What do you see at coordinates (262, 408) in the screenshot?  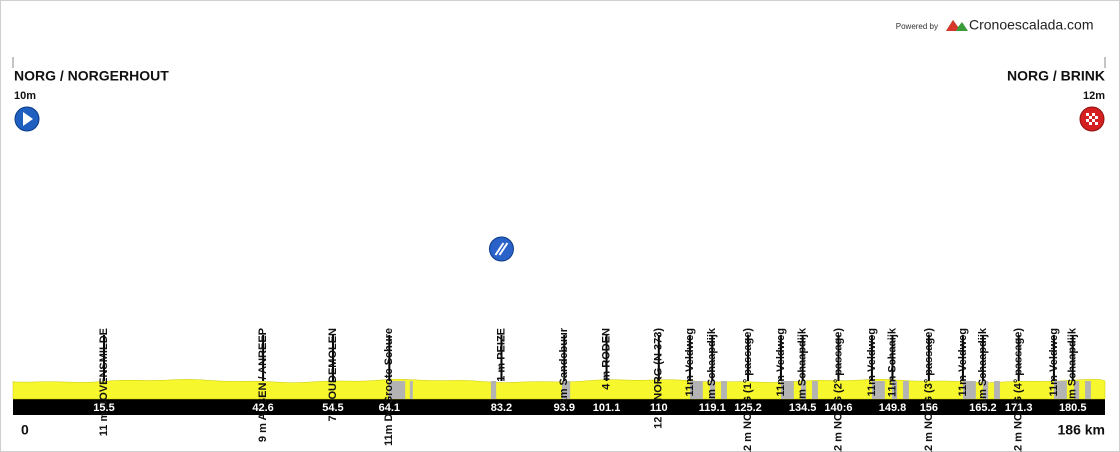 I see `km-label: 42.6` at bounding box center [262, 408].